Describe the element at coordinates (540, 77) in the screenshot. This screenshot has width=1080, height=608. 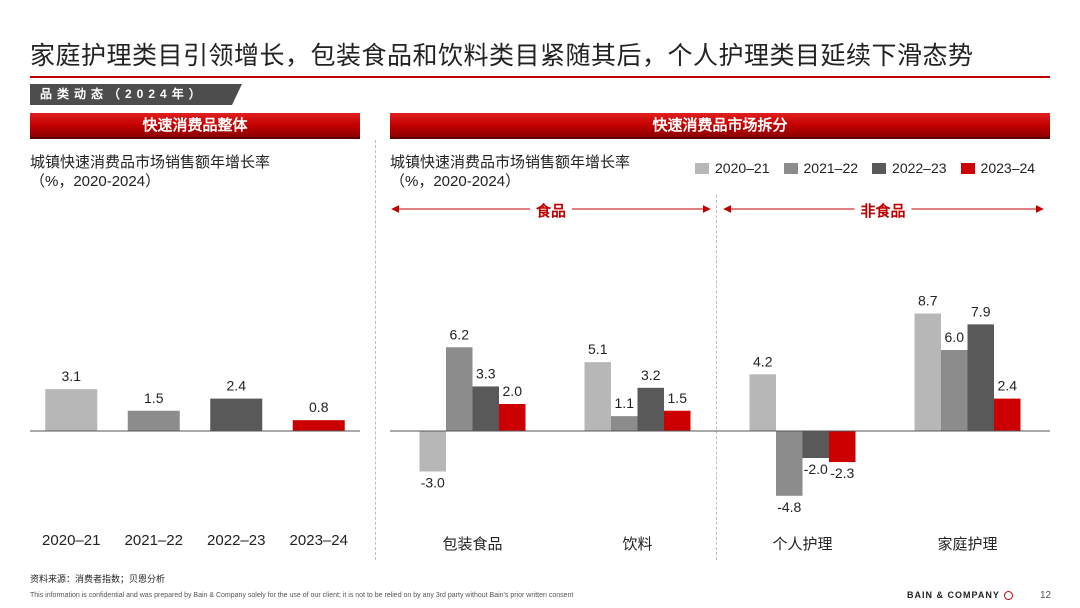
I see `title-divider` at that location.